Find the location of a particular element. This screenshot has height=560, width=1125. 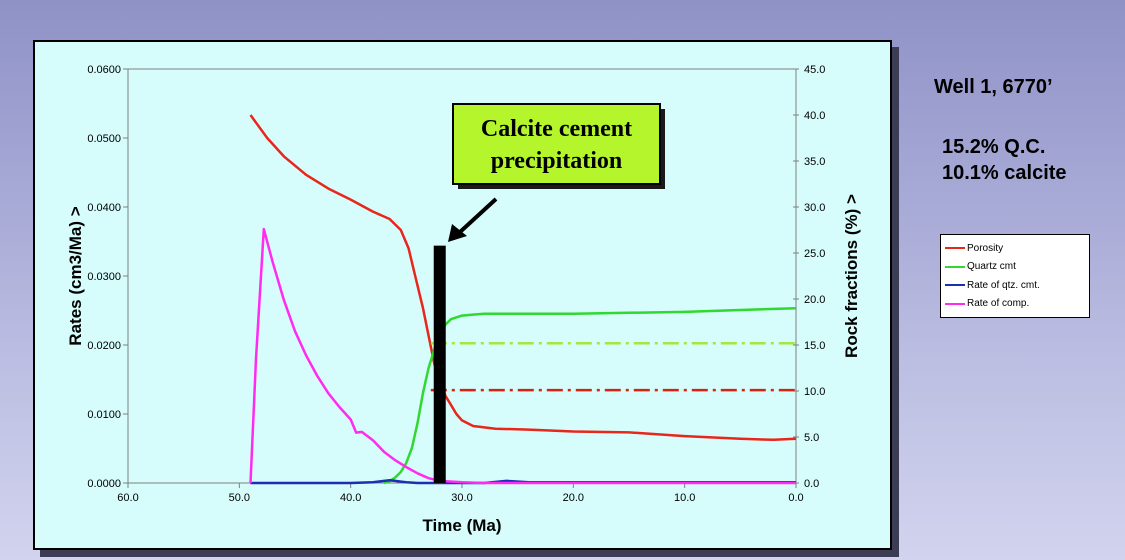

legend-item-porosity: Porosity is located at coordinates (1015, 248).